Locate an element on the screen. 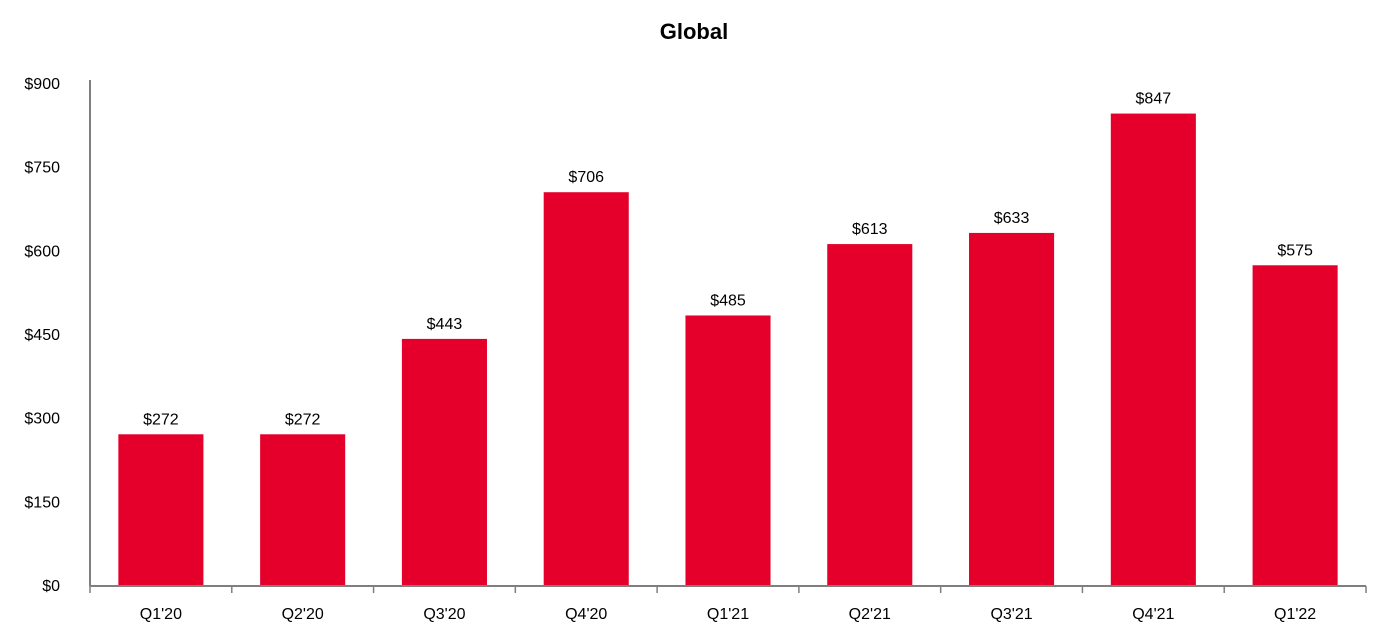 Image resolution: width=1386 pixels, height=640 pixels. x-tick-label: Q1'20 is located at coordinates (161, 614).